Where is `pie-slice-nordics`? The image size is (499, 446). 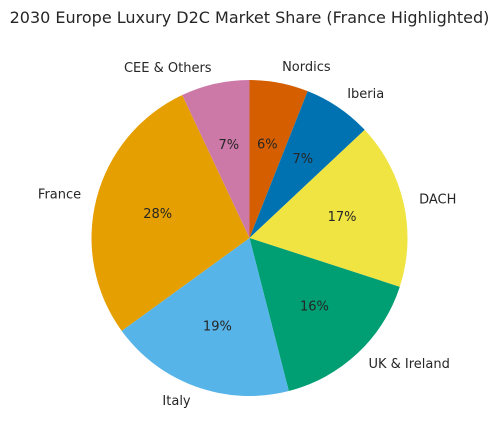
pie-slice-nordics is located at coordinates (278, 159).